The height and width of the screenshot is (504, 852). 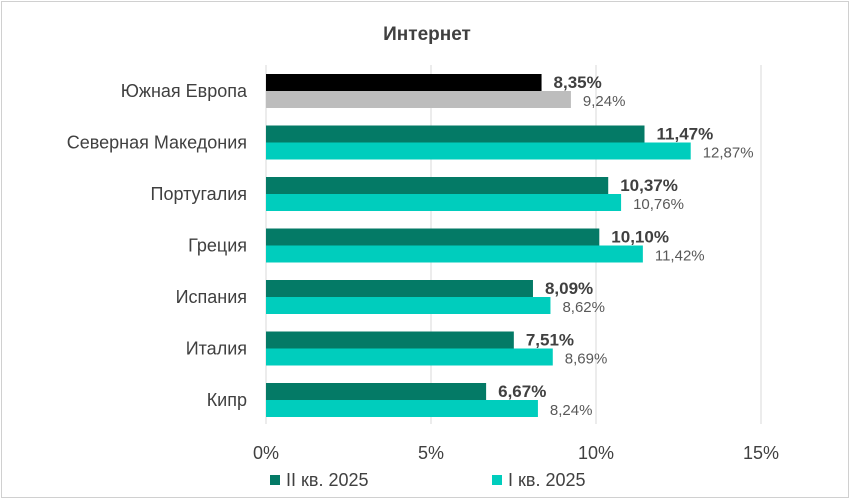 I want to click on category-label: Кипр, so click(x=227, y=400).